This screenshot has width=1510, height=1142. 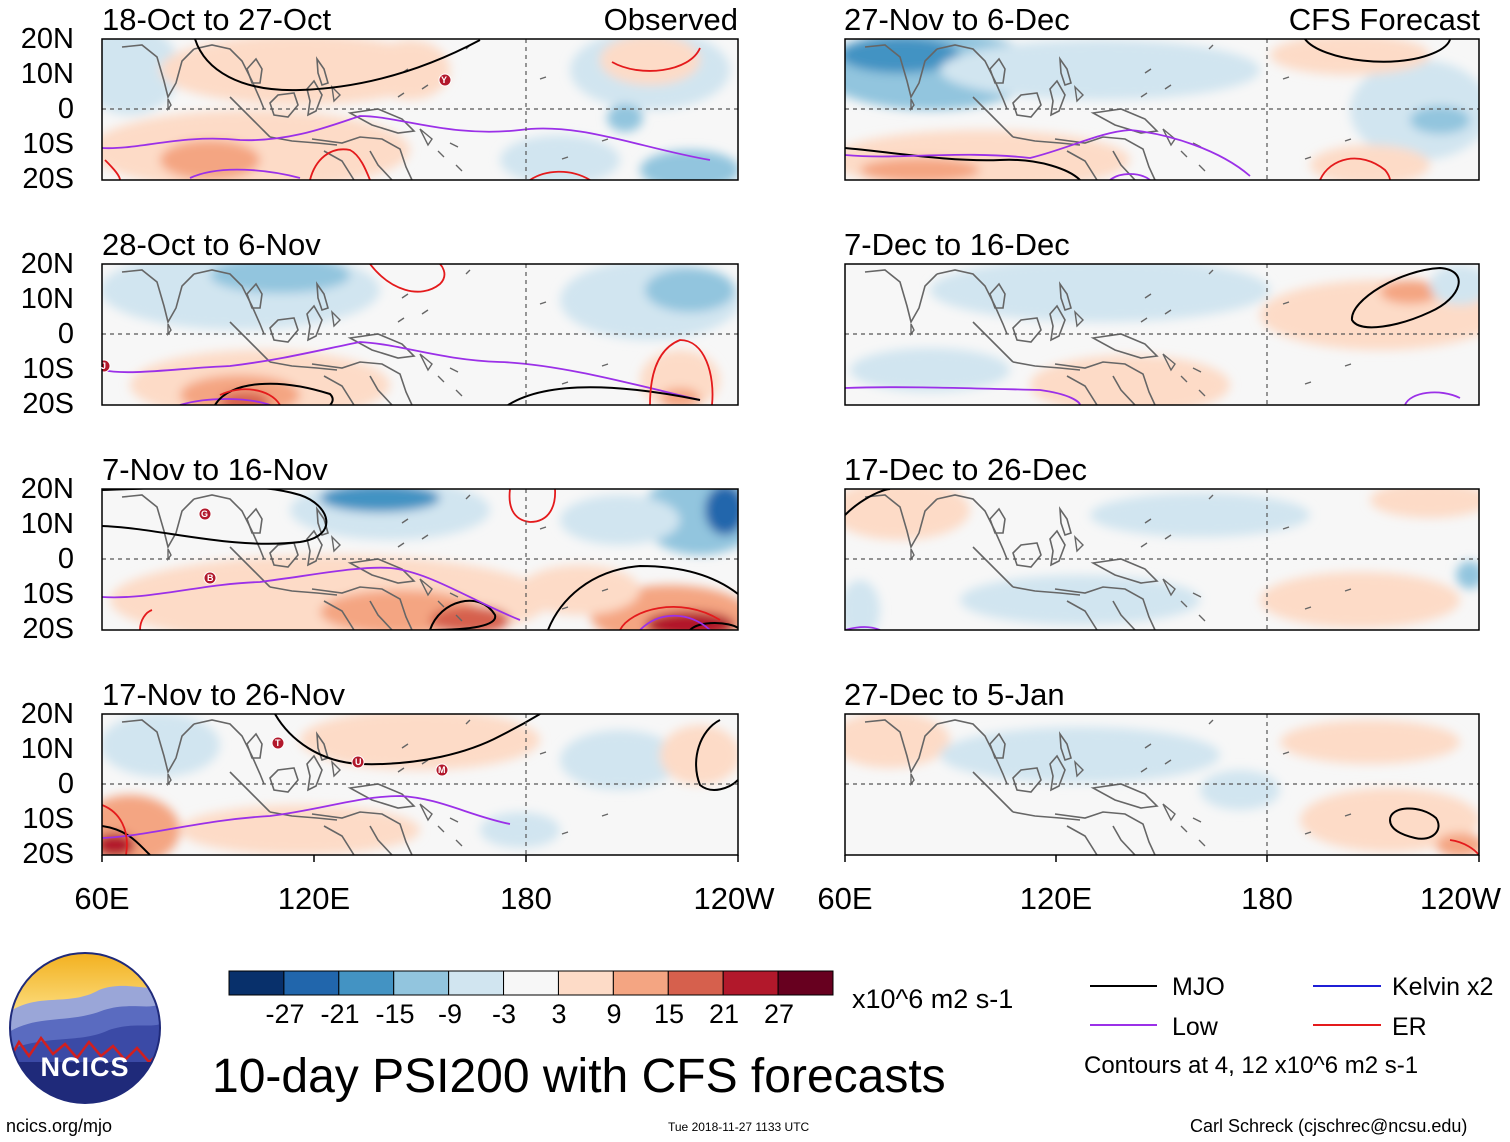 What do you see at coordinates (1443, 987) in the screenshot?
I see `legend-kelvin-label: Kelvin x2` at bounding box center [1443, 987].